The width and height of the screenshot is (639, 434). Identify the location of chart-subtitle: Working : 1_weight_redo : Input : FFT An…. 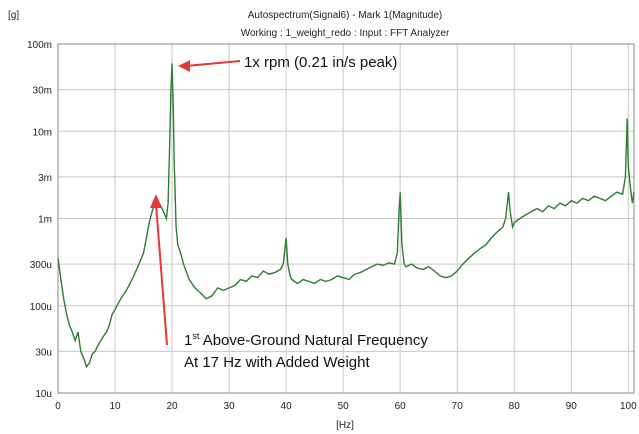
(345, 33).